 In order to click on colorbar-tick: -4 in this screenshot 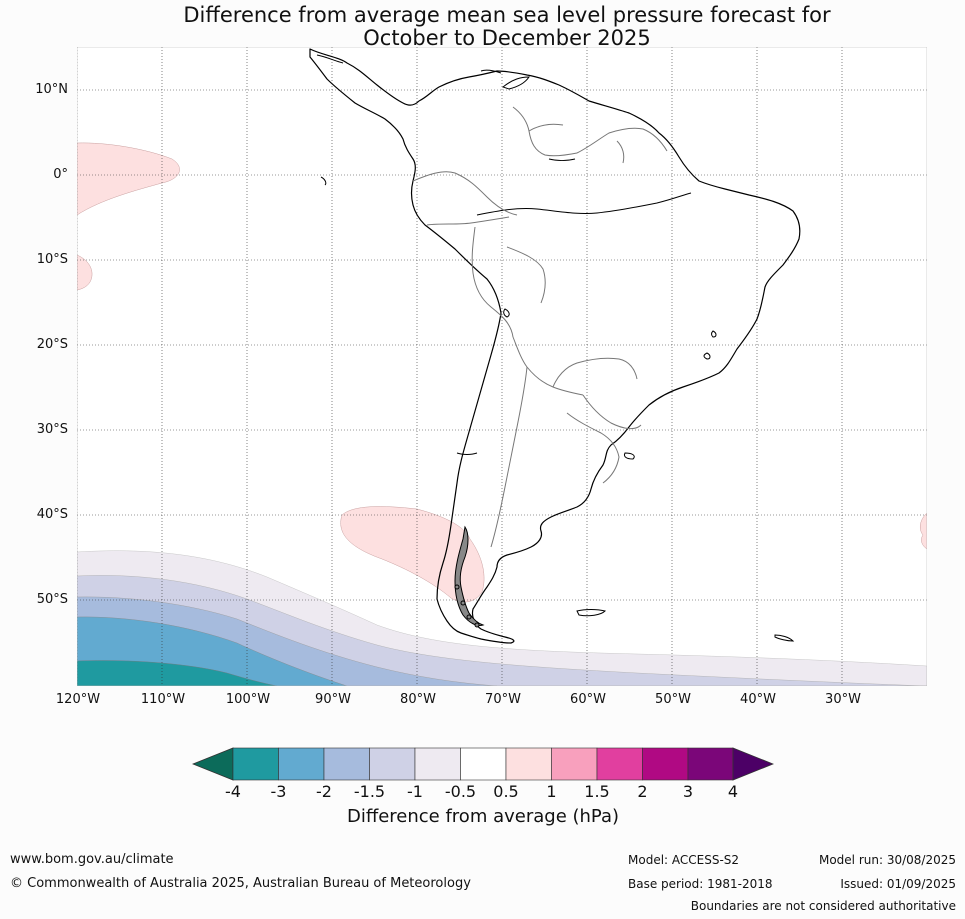, I will do `click(233, 791)`.